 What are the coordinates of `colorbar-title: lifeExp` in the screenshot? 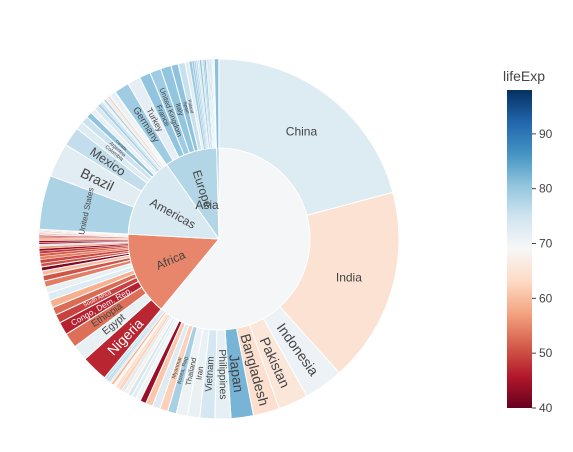 It's located at (524, 76).